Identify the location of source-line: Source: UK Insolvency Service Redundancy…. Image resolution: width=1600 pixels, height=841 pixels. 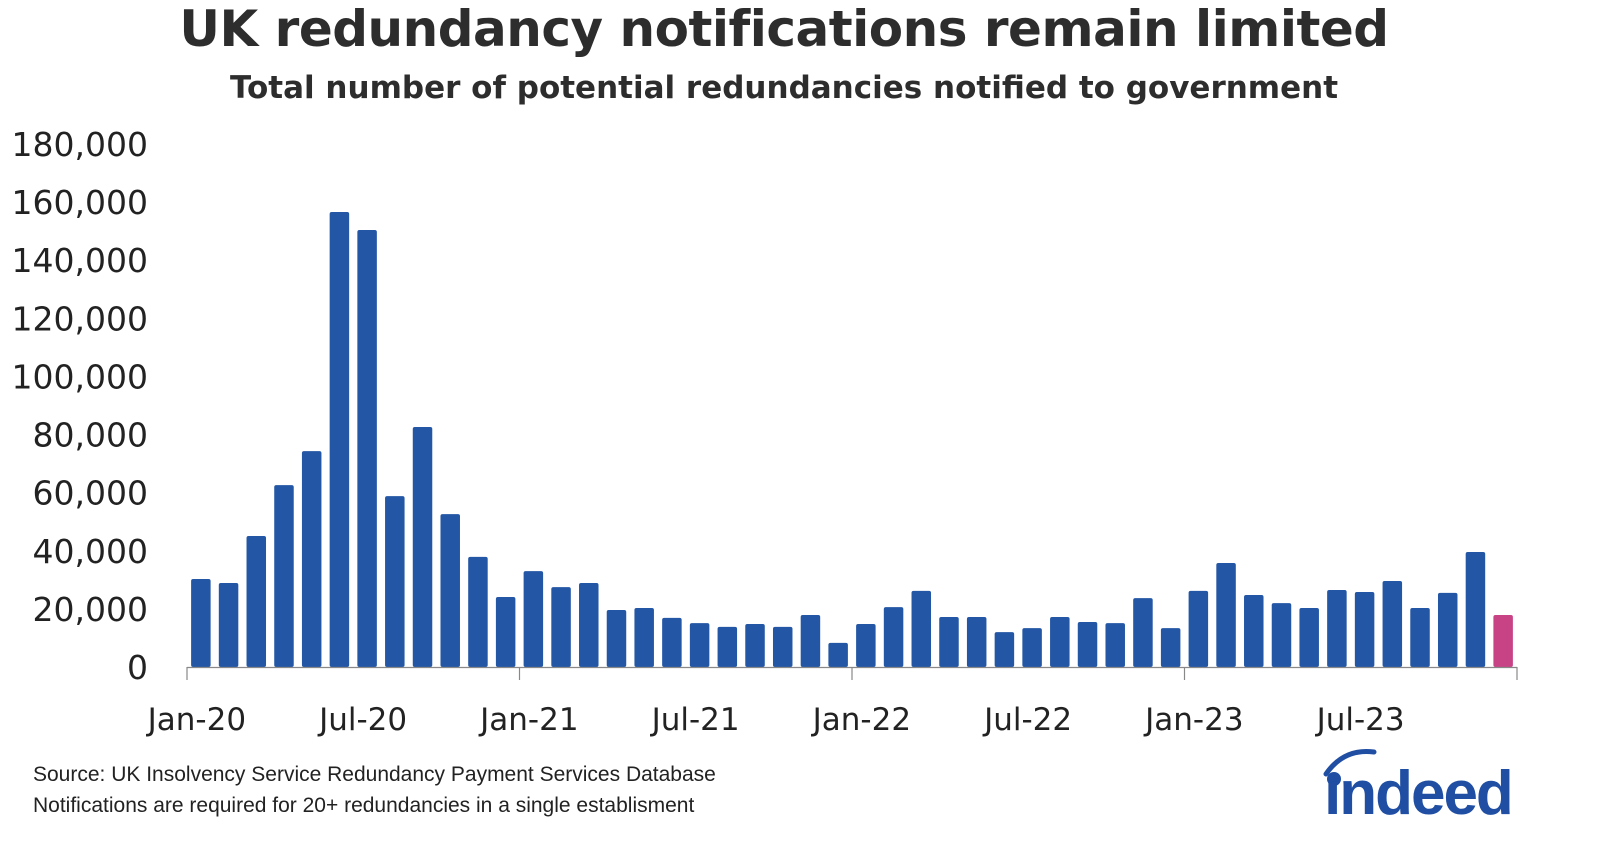
(374, 774).